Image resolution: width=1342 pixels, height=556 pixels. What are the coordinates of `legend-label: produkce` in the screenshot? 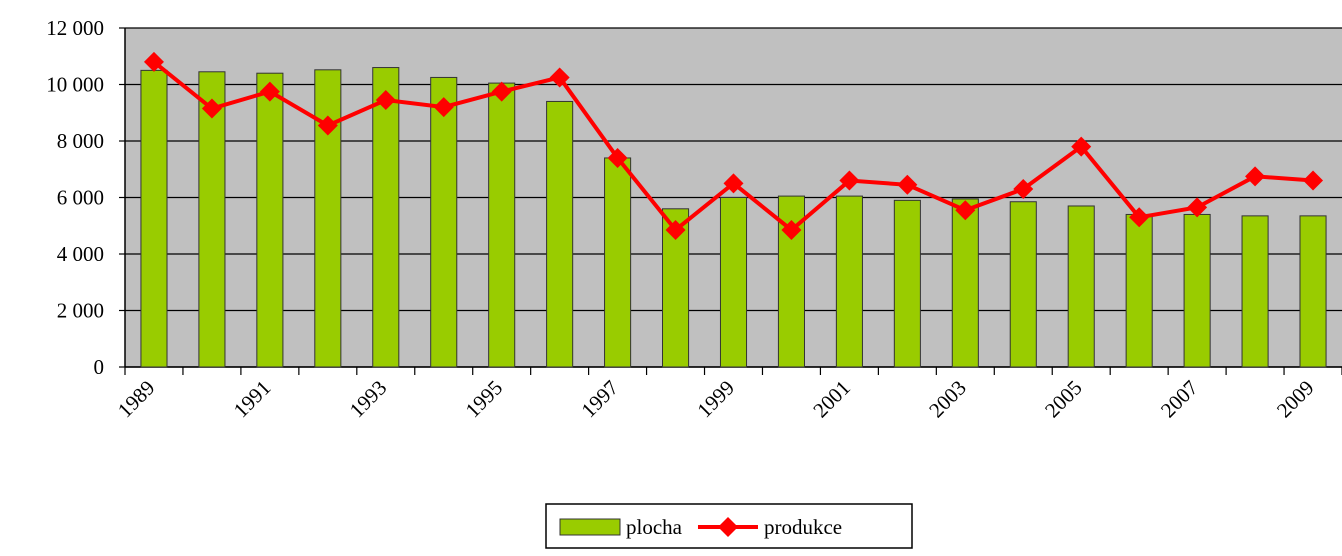 It's located at (803, 527).